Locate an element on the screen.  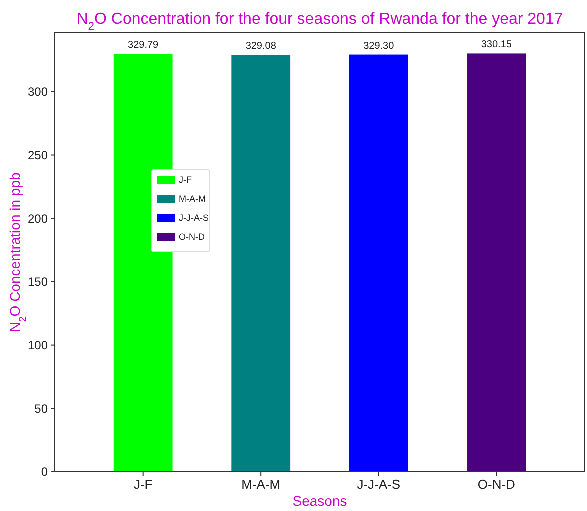
y-tick-label: 100 is located at coordinates (38, 345).